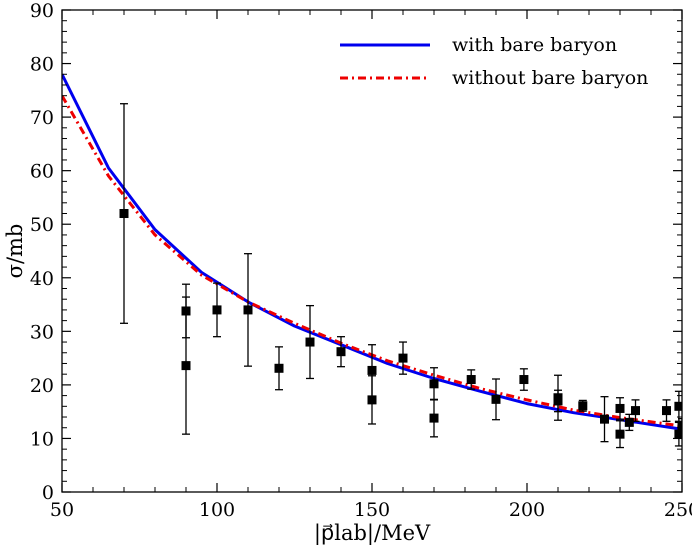 The image size is (692, 549). What do you see at coordinates (494, 61) in the screenshot?
I see `legend: with bare baryon without bare baryon` at bounding box center [494, 61].